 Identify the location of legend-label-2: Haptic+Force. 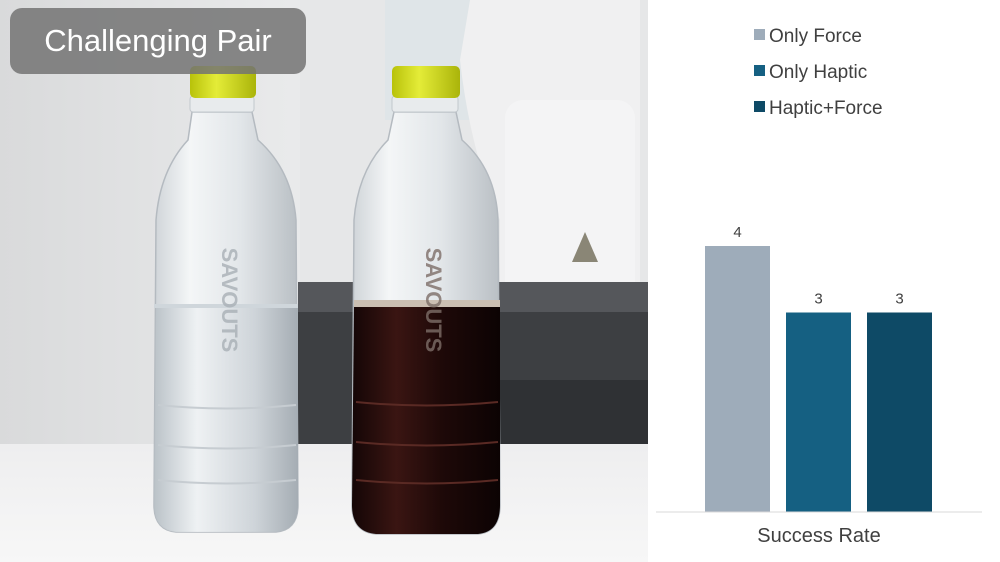
(826, 108).